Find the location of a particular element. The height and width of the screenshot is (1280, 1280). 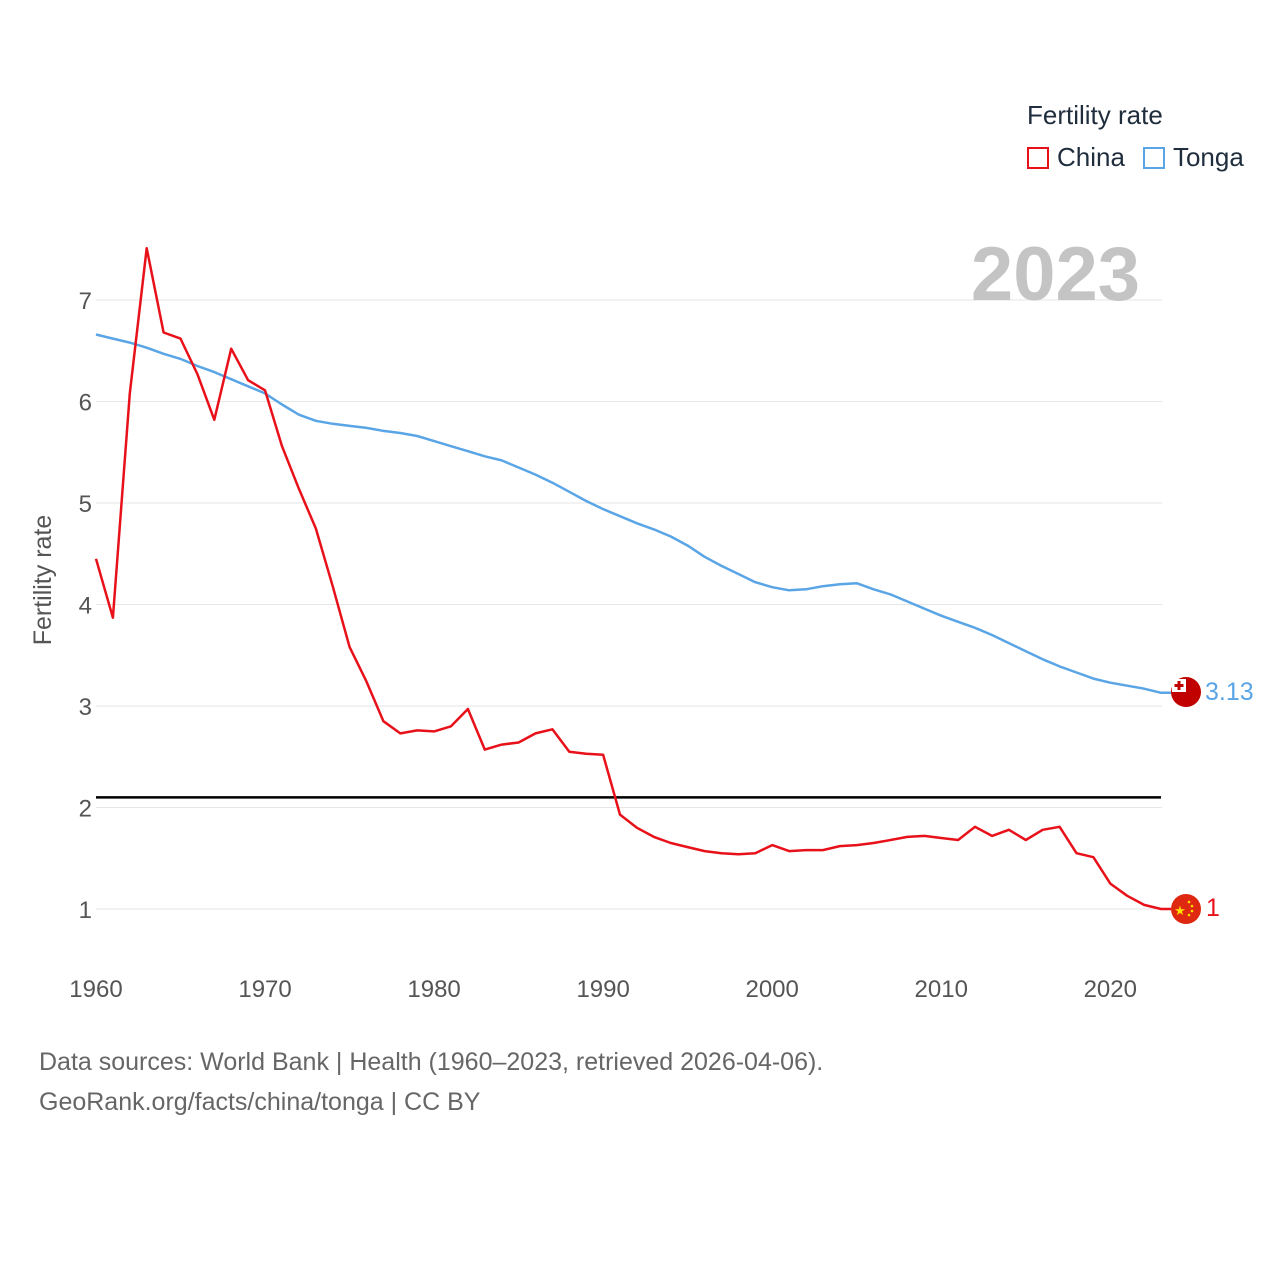

tonga-end-value: 3.13 is located at coordinates (1229, 692).